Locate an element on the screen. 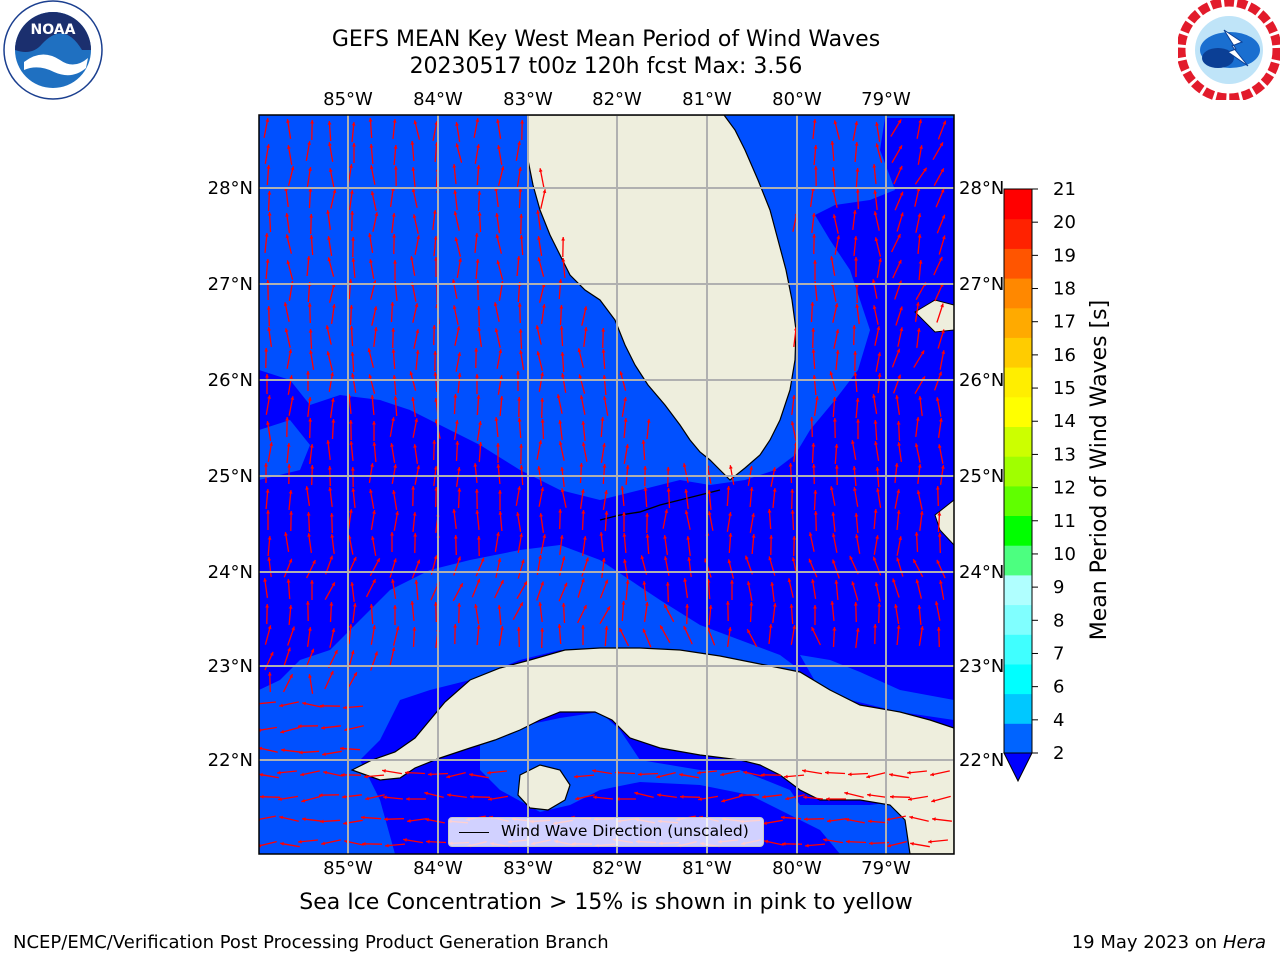 Image resolution: width=1280 pixels, height=960 pixels. florida-keys is located at coordinates (660, 505).